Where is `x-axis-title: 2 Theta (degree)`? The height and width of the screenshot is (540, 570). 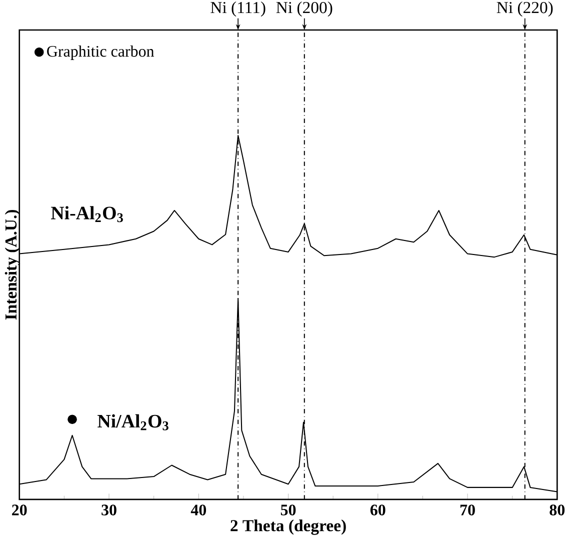 x-axis-title: 2 Theta (degree) is located at coordinates (288, 527).